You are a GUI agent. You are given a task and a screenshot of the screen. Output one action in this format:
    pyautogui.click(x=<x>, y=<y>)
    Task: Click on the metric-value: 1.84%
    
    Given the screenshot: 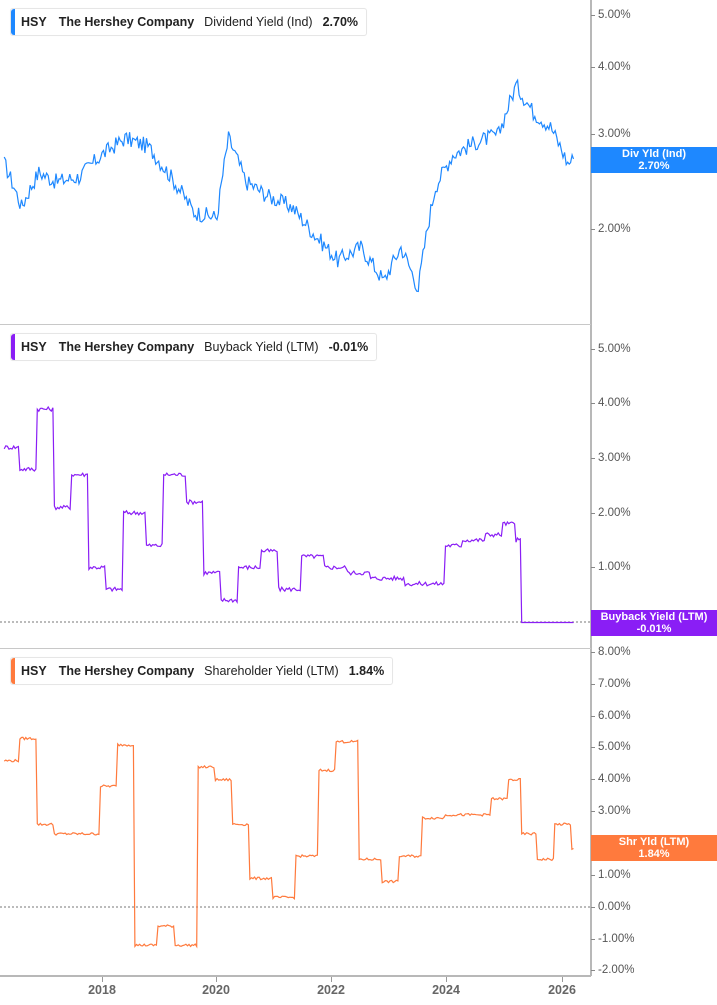 What is the action you would take?
    pyautogui.click(x=366, y=671)
    